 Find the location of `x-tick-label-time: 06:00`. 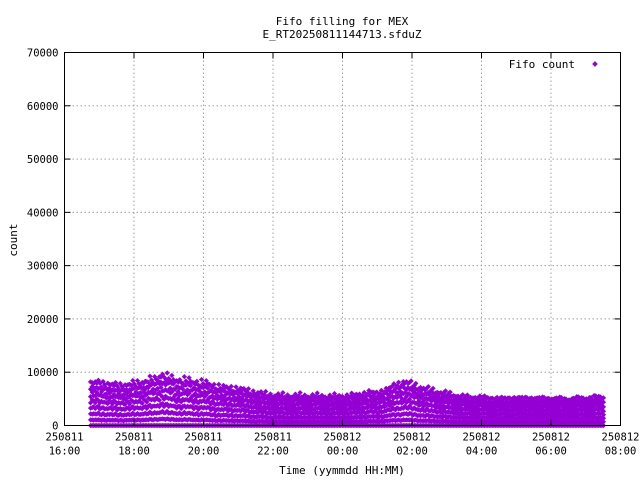

x-tick-label-time: 06:00 is located at coordinates (551, 452).